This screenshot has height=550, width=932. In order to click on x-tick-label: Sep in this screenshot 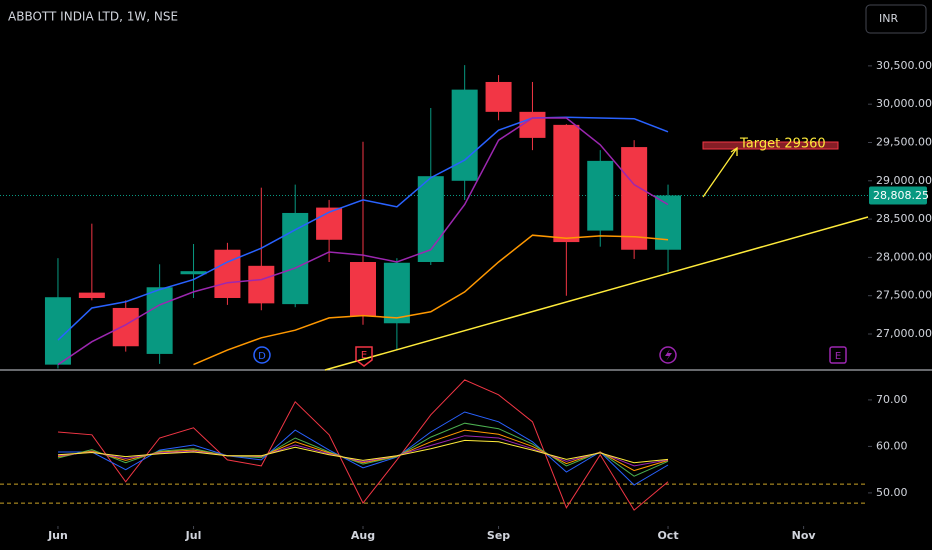, I will do `click(498, 535)`.